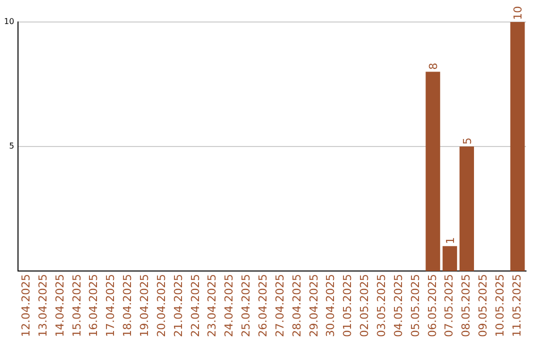  I want to click on x-tick-label: 12.04.2025, so click(26, 306).